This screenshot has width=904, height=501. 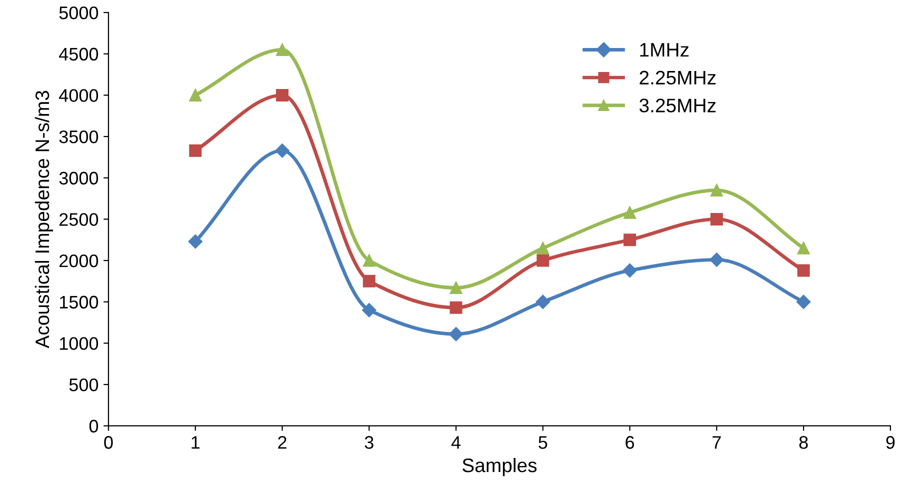 What do you see at coordinates (78, 178) in the screenshot?
I see `y-tick-label: 3000` at bounding box center [78, 178].